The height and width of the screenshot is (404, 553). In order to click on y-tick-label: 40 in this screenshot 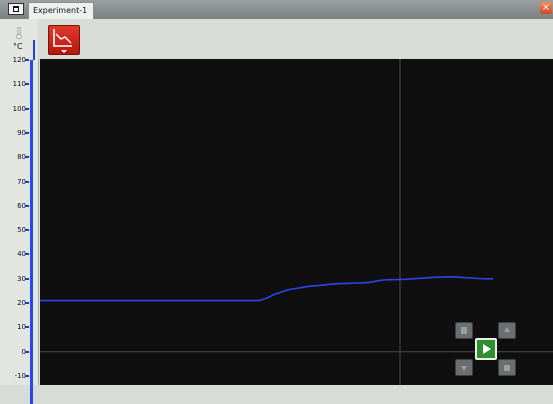, I will do `click(16, 254)`.